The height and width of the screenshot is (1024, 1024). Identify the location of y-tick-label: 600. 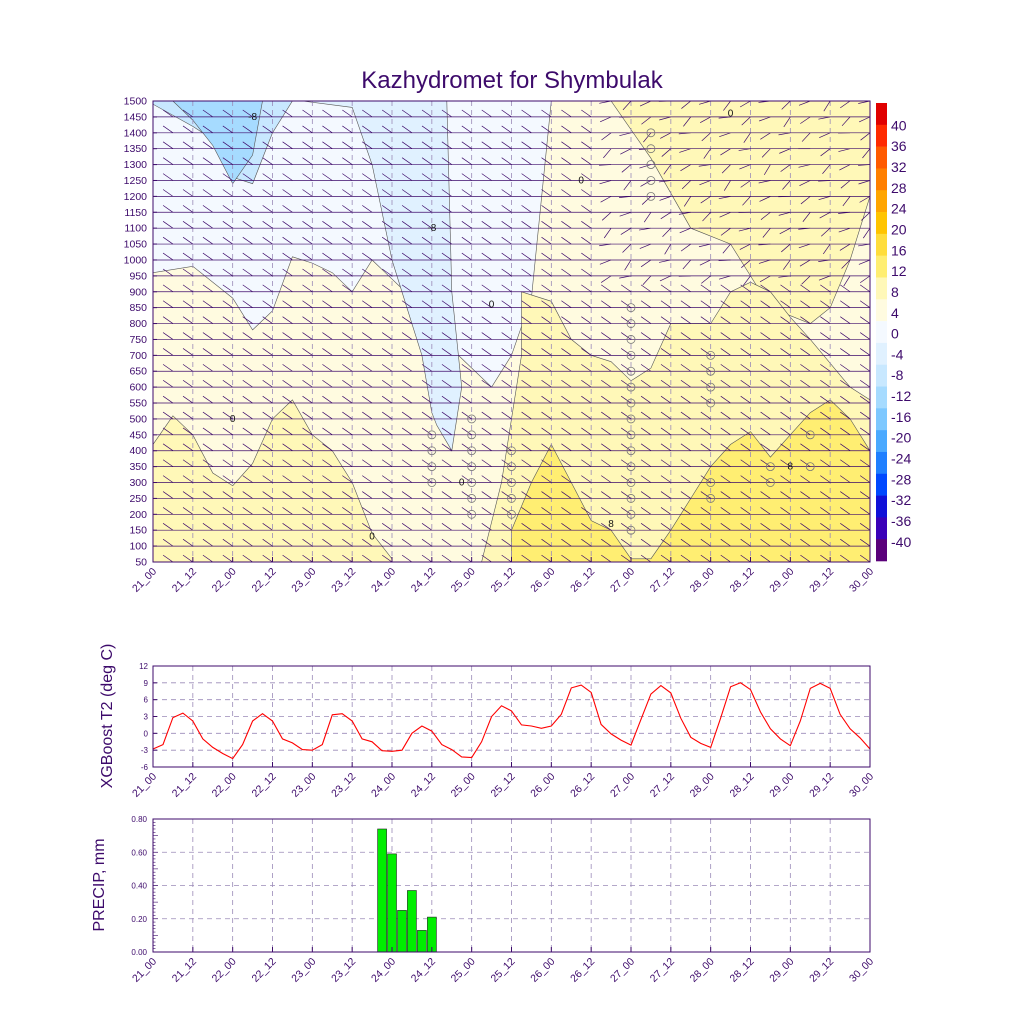
(138, 388).